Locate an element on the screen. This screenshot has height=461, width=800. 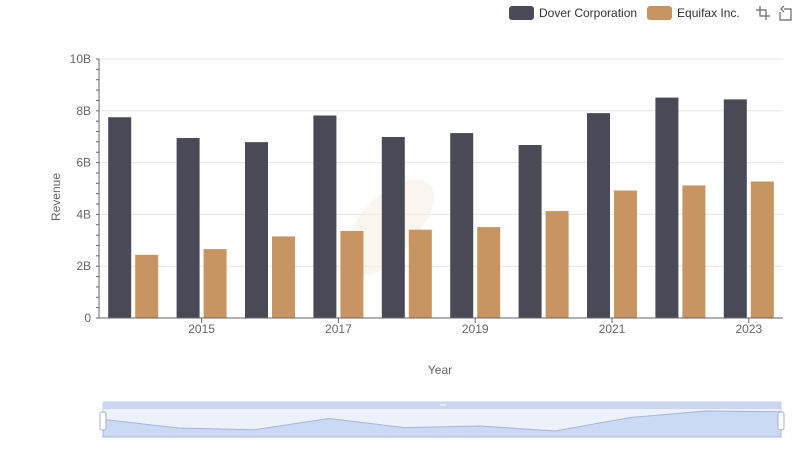
x-tick-label: 2019 is located at coordinates (475, 329).